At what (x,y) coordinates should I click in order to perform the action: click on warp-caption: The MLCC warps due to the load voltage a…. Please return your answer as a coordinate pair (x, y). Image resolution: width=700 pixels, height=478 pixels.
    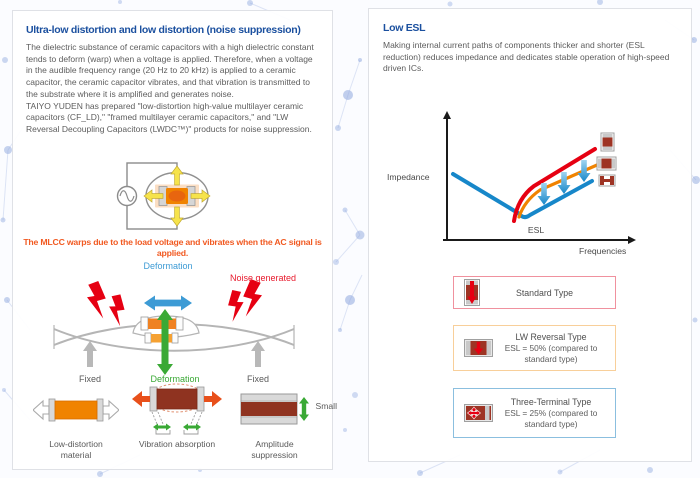
    Looking at the image, I should click on (172, 248).